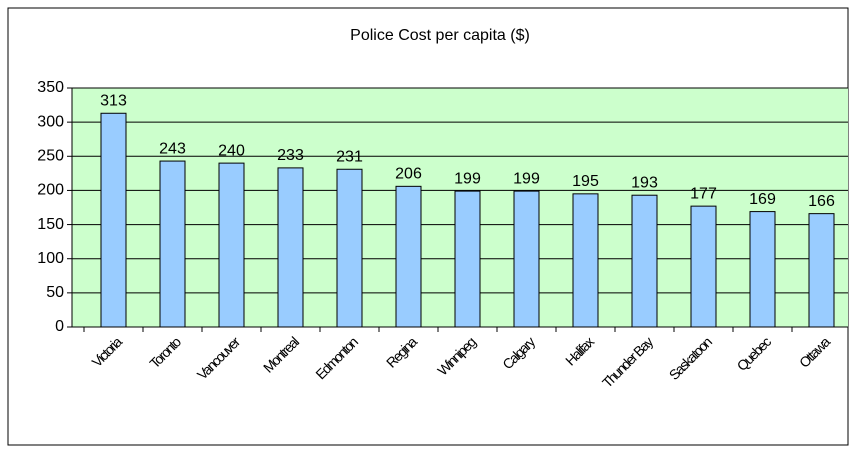 Image resolution: width=855 pixels, height=460 pixels. What do you see at coordinates (50, 258) in the screenshot?
I see `y-tick-label: 100` at bounding box center [50, 258].